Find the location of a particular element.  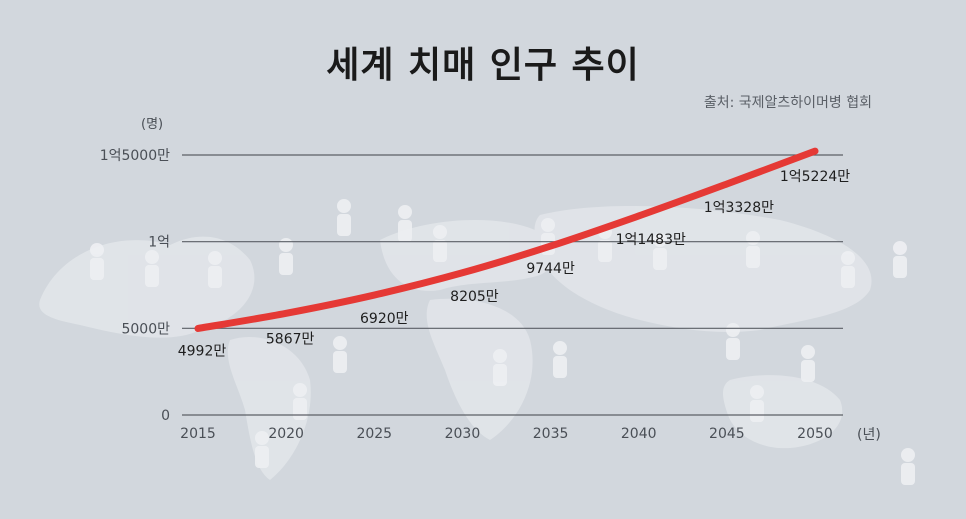

x-tick-label: 2025 is located at coordinates (374, 434).